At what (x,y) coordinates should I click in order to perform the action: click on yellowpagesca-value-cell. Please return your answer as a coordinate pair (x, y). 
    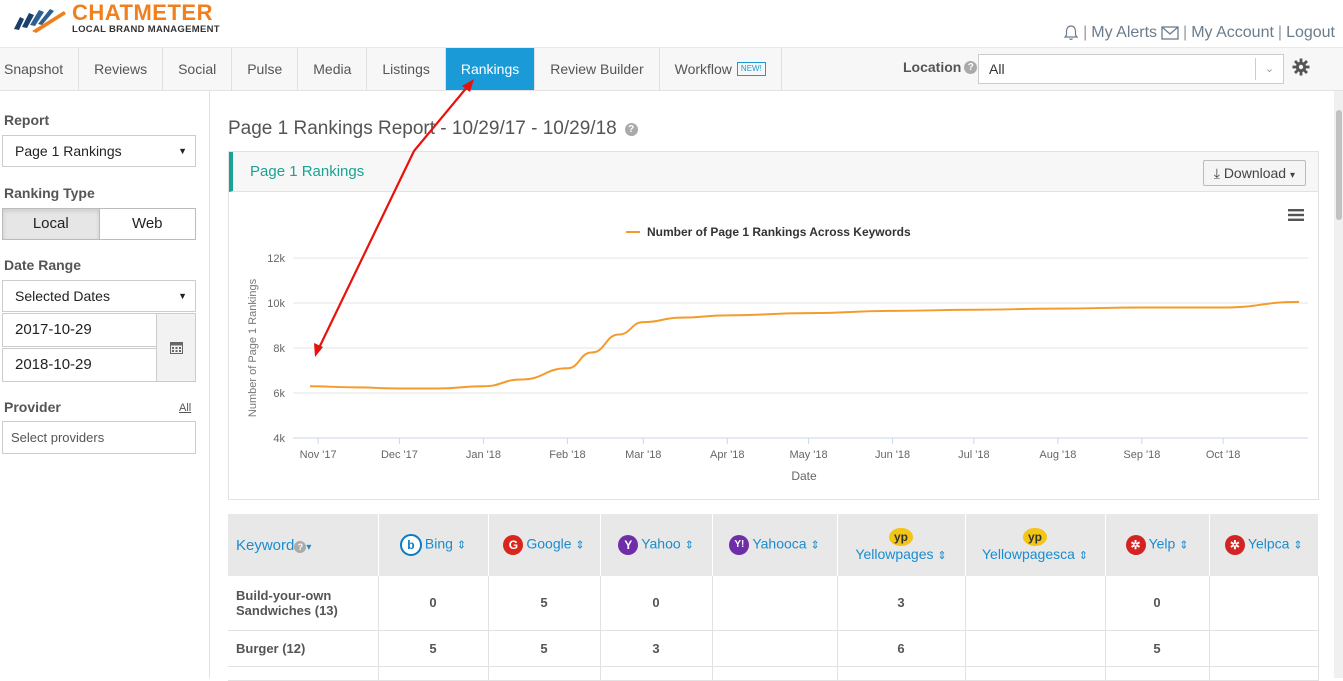
    Looking at the image, I should click on (1035, 603).